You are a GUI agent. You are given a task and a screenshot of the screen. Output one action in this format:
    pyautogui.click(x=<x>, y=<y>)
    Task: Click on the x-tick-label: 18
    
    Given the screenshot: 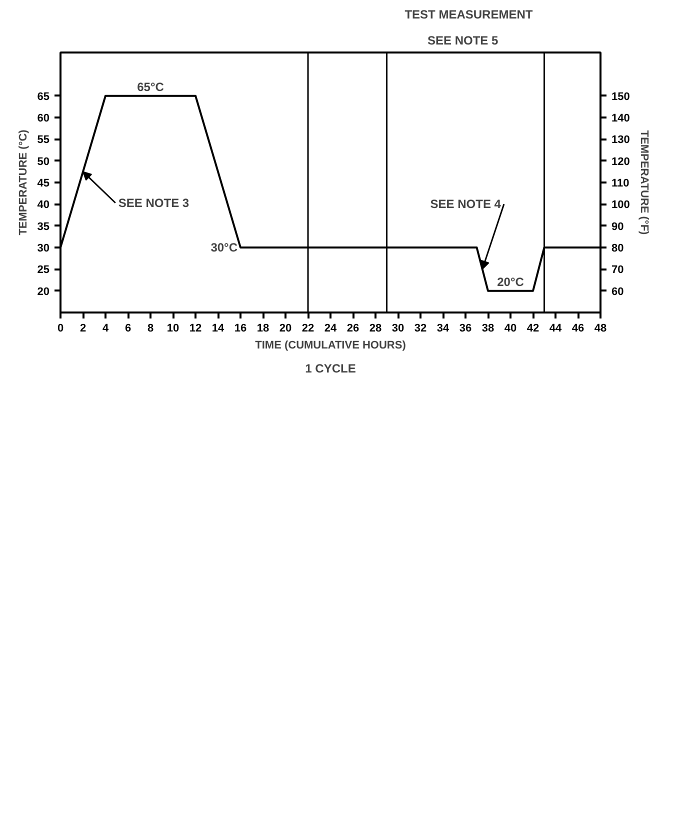 What is the action you would take?
    pyautogui.click(x=263, y=328)
    